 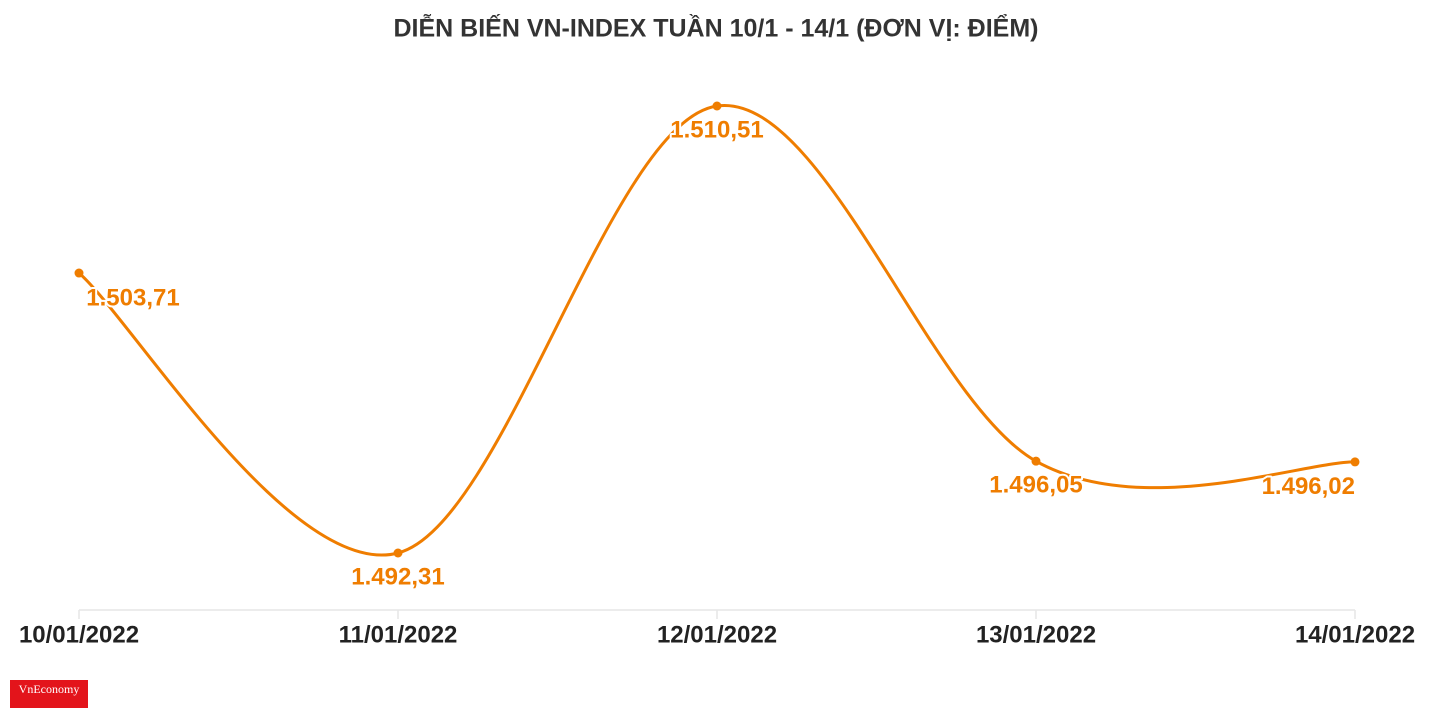 I want to click on value-label: 1.510,51, so click(x=716, y=129).